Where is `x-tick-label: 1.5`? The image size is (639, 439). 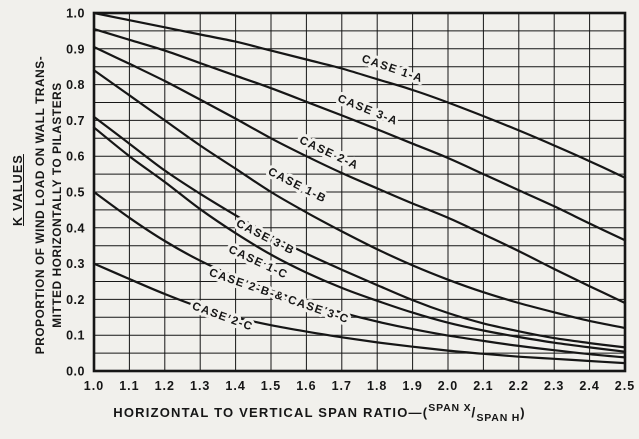
x-tick-label: 1.5 is located at coordinates (271, 386).